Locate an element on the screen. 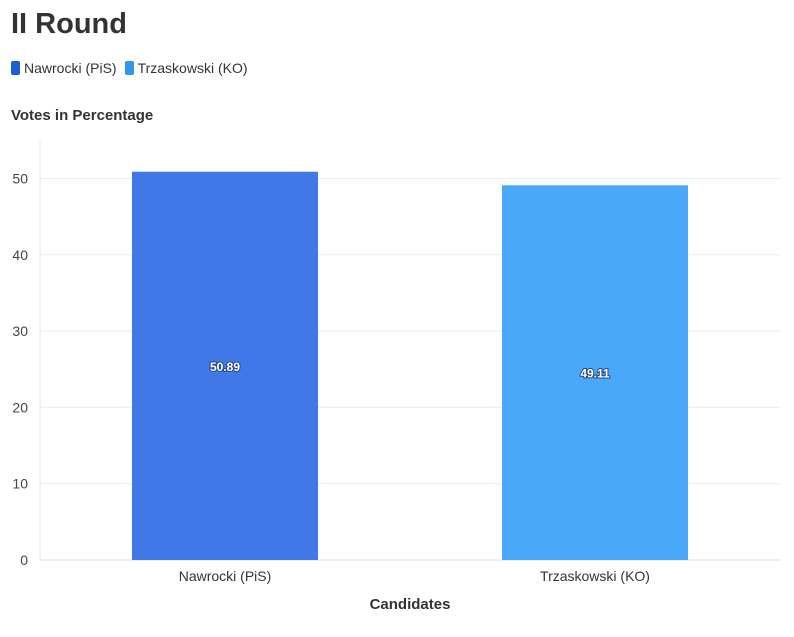  legend: Nawrocki (PiS) Trzaskowski (KO) is located at coordinates (129, 68).